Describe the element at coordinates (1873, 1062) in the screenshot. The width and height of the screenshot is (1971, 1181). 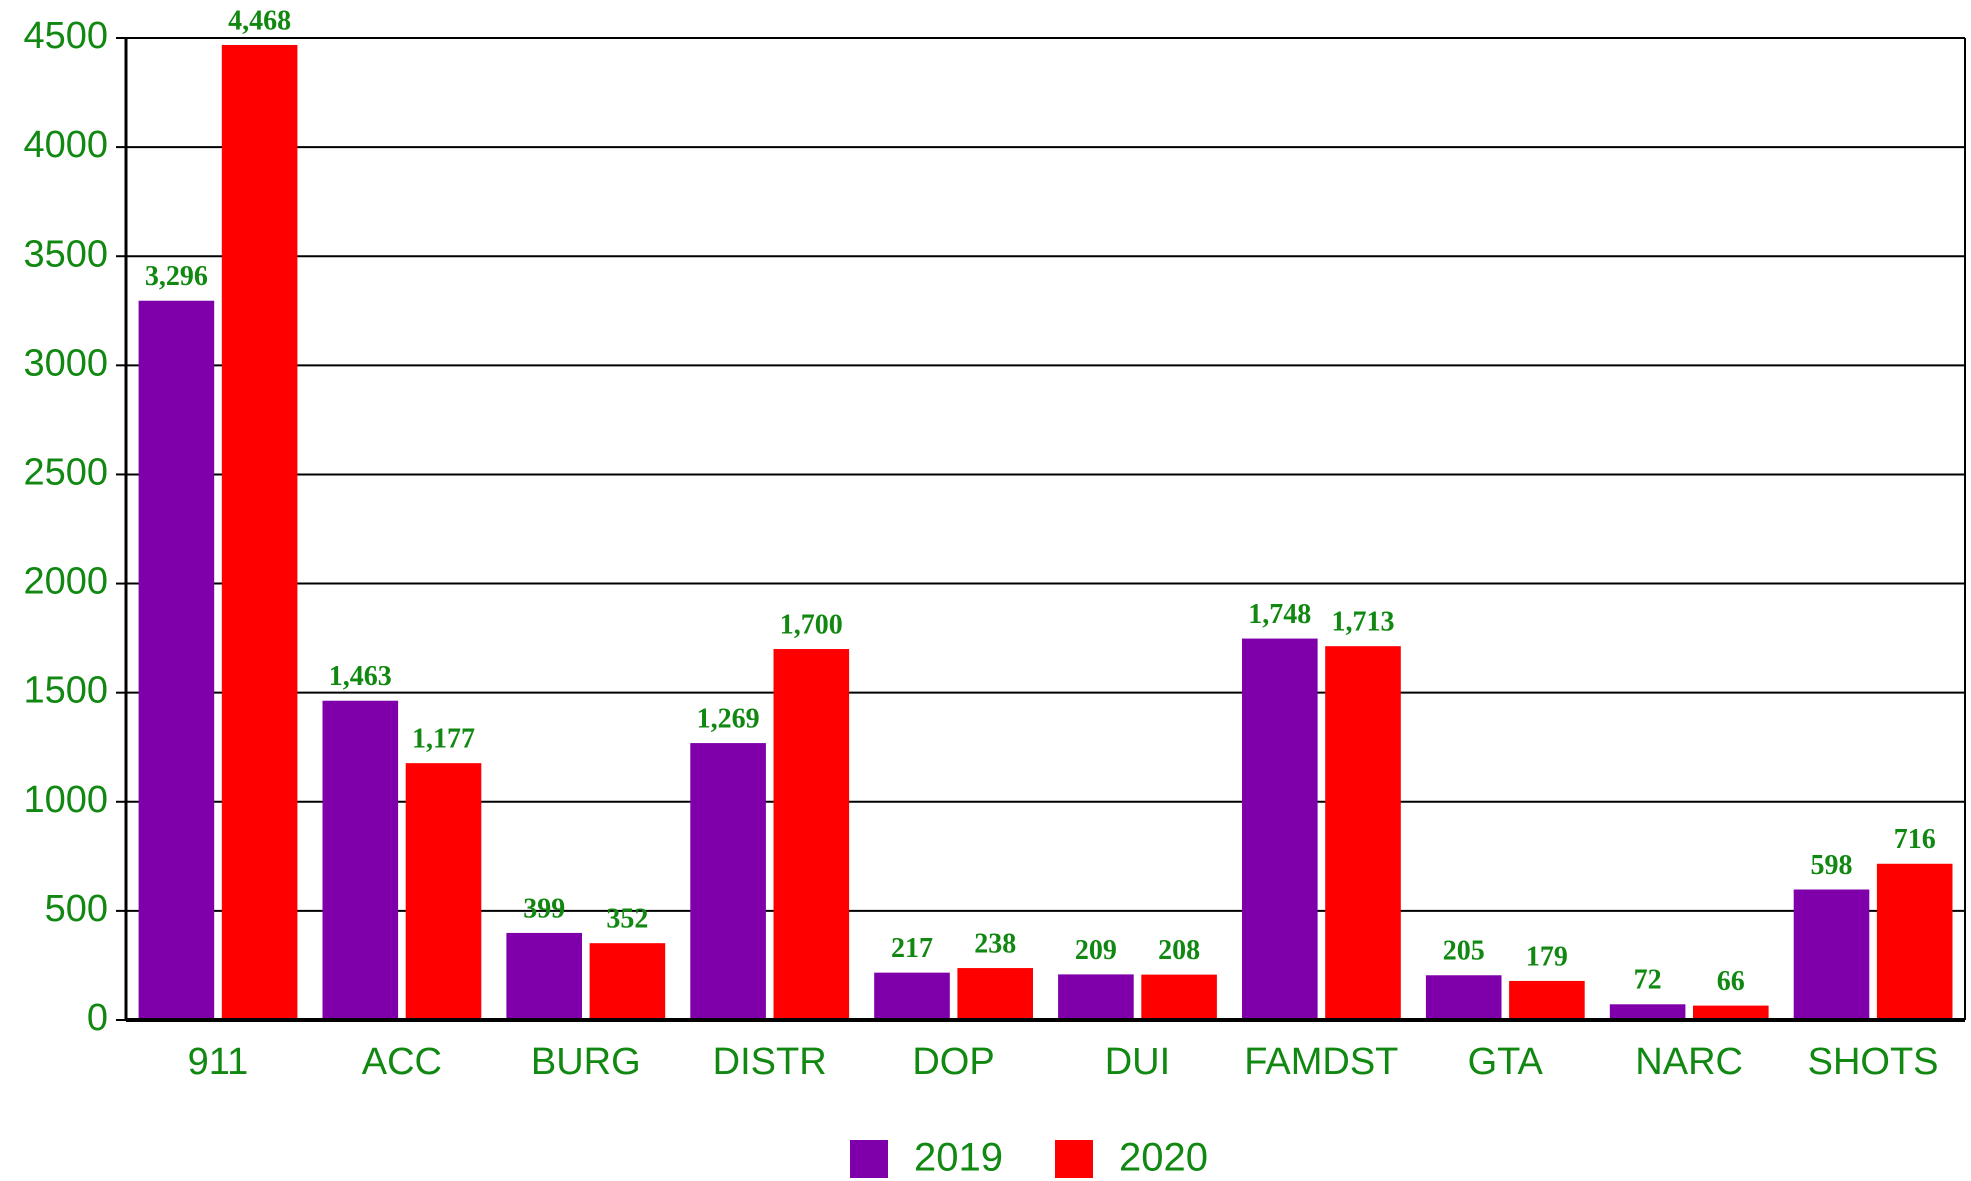
I see `x-tick-label: SHOTS` at that location.